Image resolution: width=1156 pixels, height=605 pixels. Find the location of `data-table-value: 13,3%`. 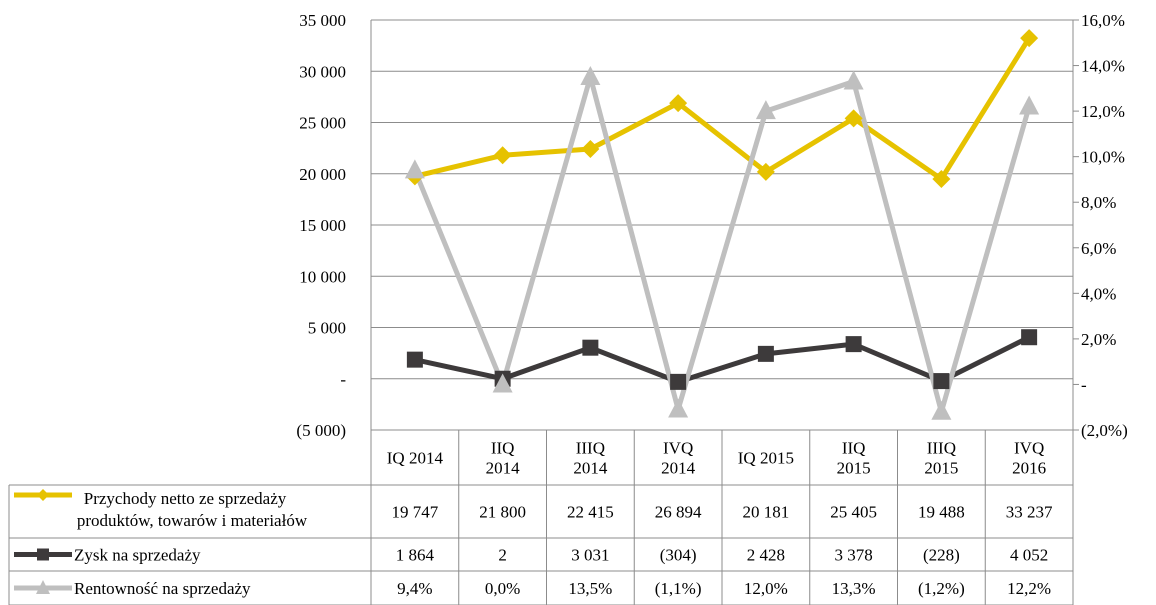

data-table-value: 13,3% is located at coordinates (854, 588).